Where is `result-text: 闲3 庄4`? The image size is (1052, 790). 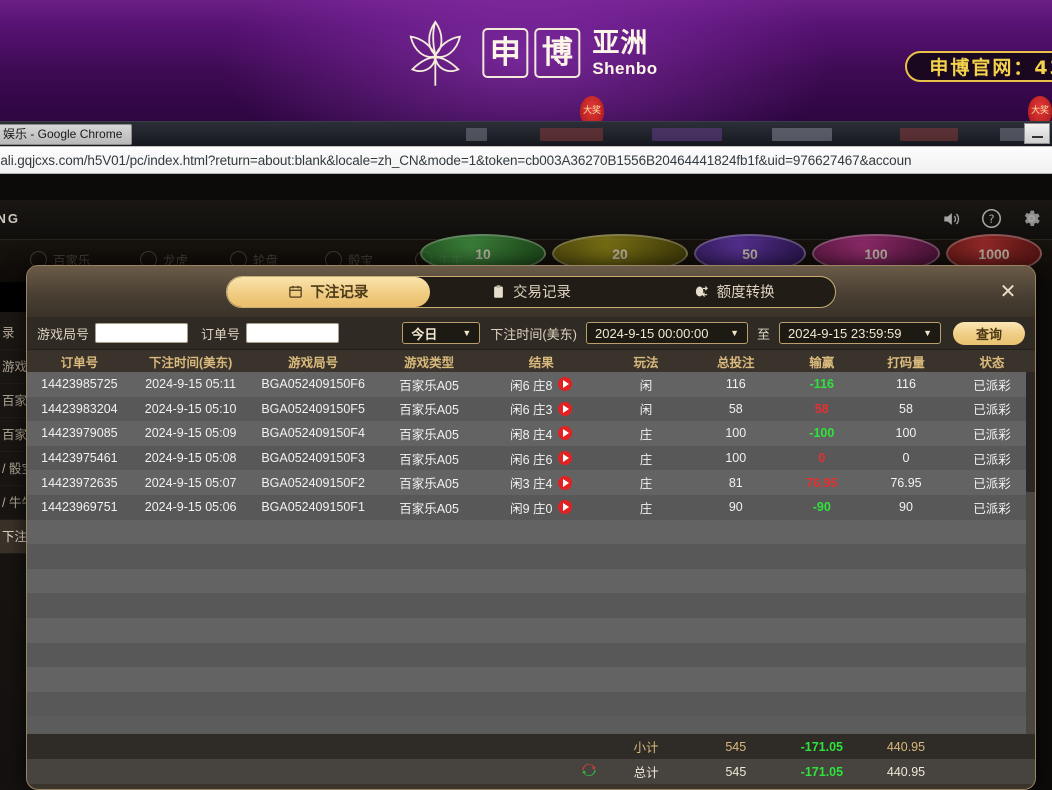
result-text: 闲3 庄4 is located at coordinates (531, 484).